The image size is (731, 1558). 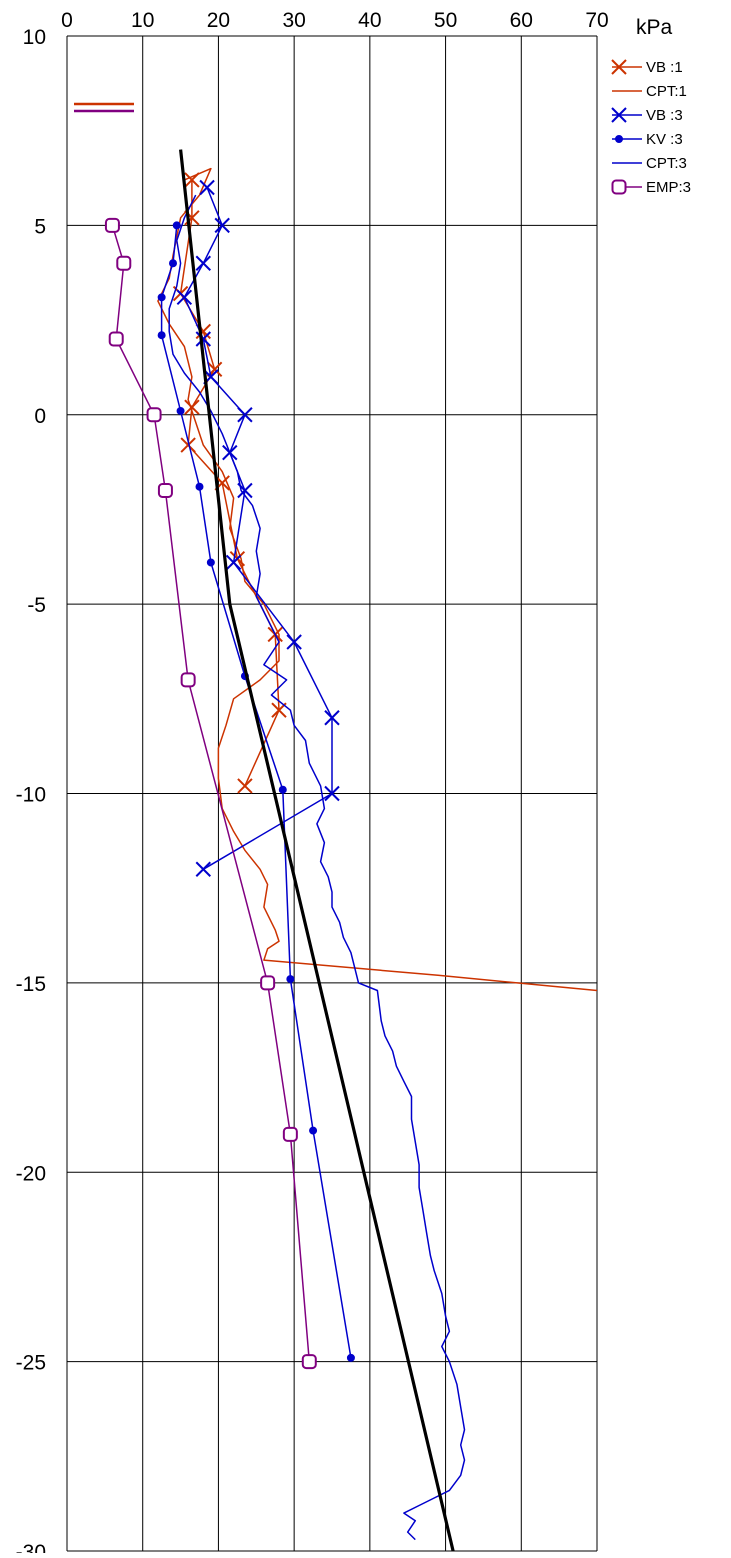 What do you see at coordinates (668, 187) in the screenshot?
I see `legend-label-5: EMP:3` at bounding box center [668, 187].